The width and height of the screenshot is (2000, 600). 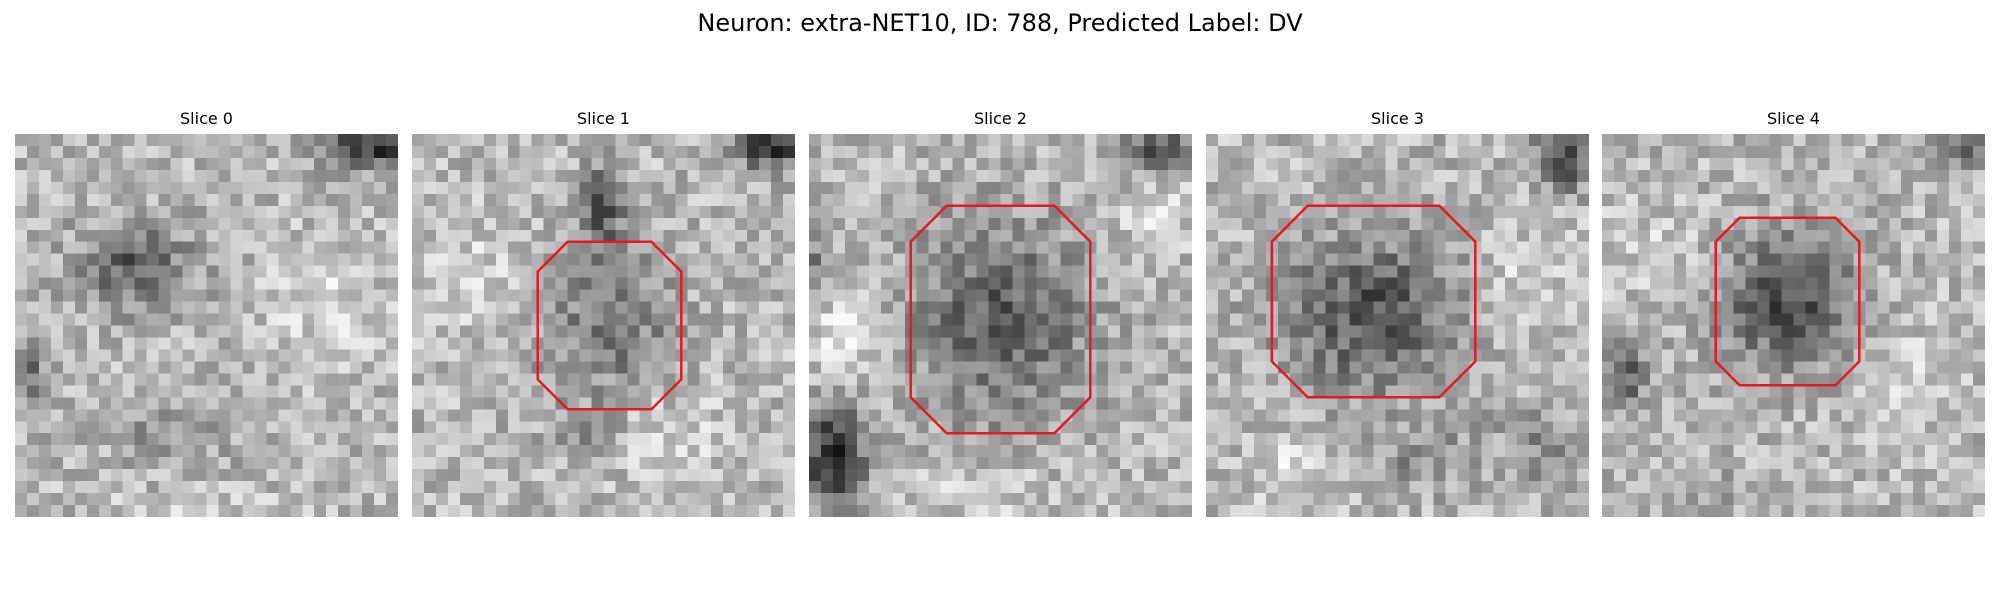 I want to click on slice-title: Slice 0, so click(x=206, y=118).